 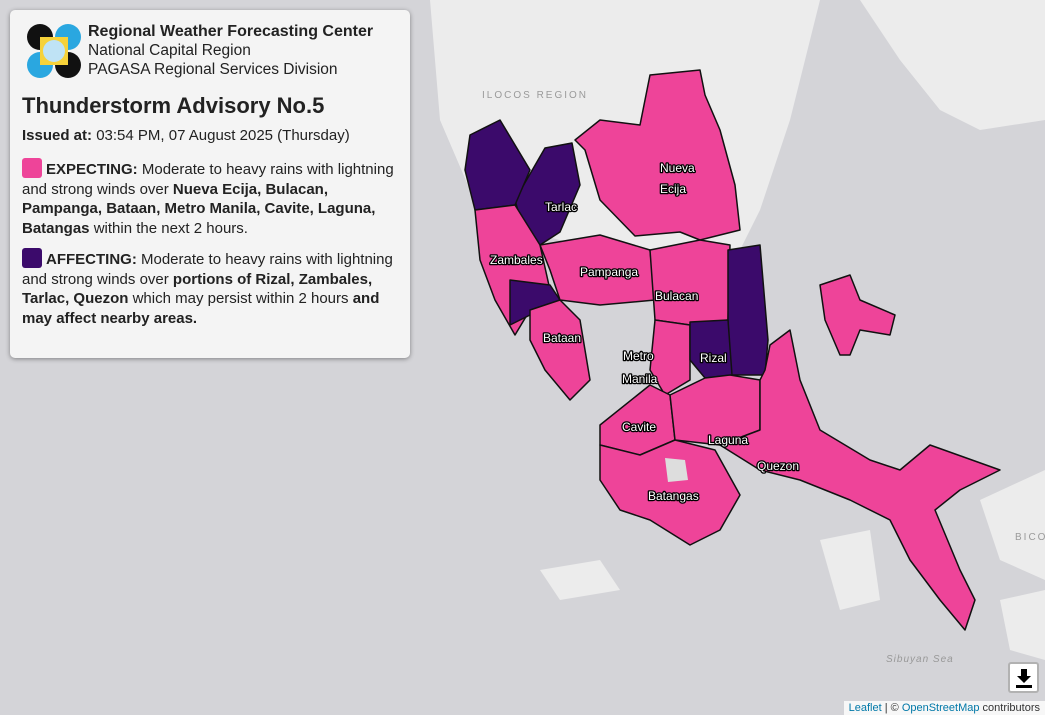 I want to click on label-tarlac: Tarlac, so click(x=561, y=207).